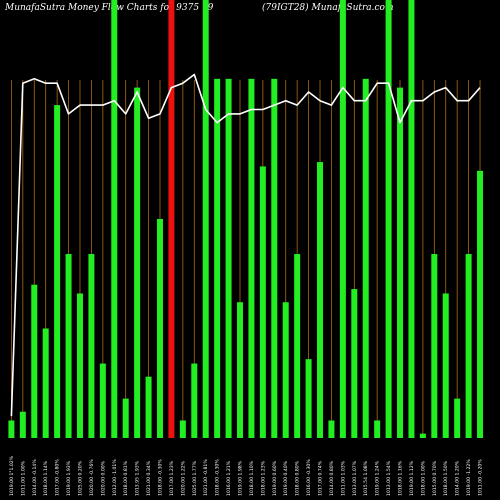  I want to click on x-tick-label: 1011.00 1.00%, so click(23, 478).